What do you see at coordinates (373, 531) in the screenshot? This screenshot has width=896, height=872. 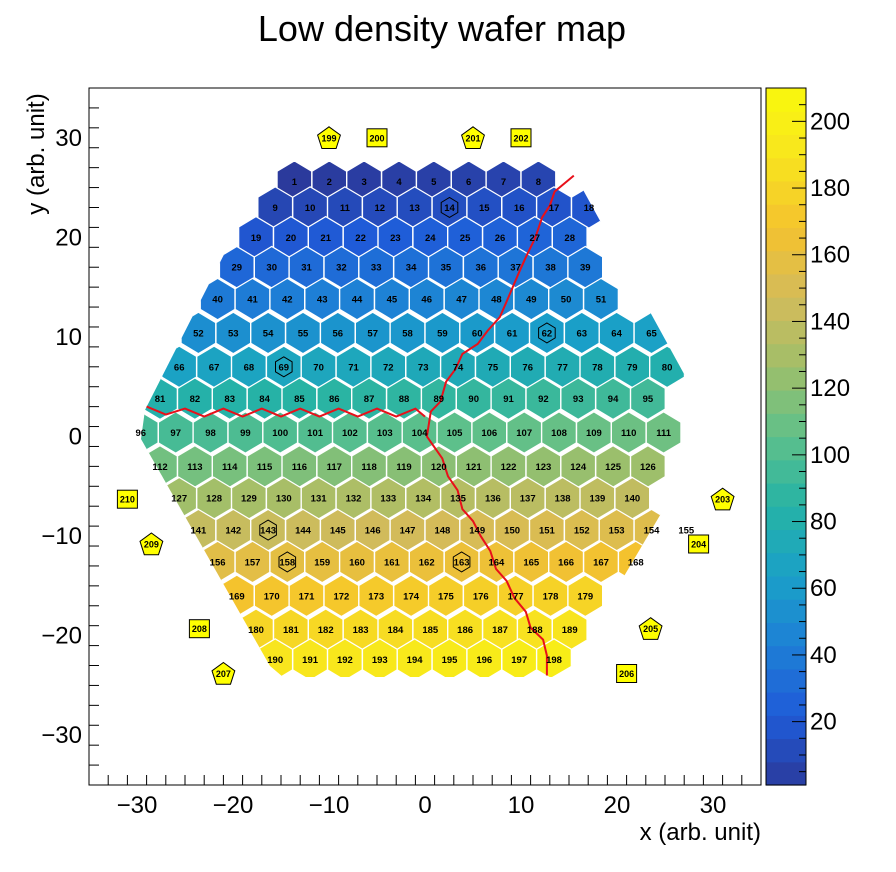 I see `cell-label-146: 146` at bounding box center [373, 531].